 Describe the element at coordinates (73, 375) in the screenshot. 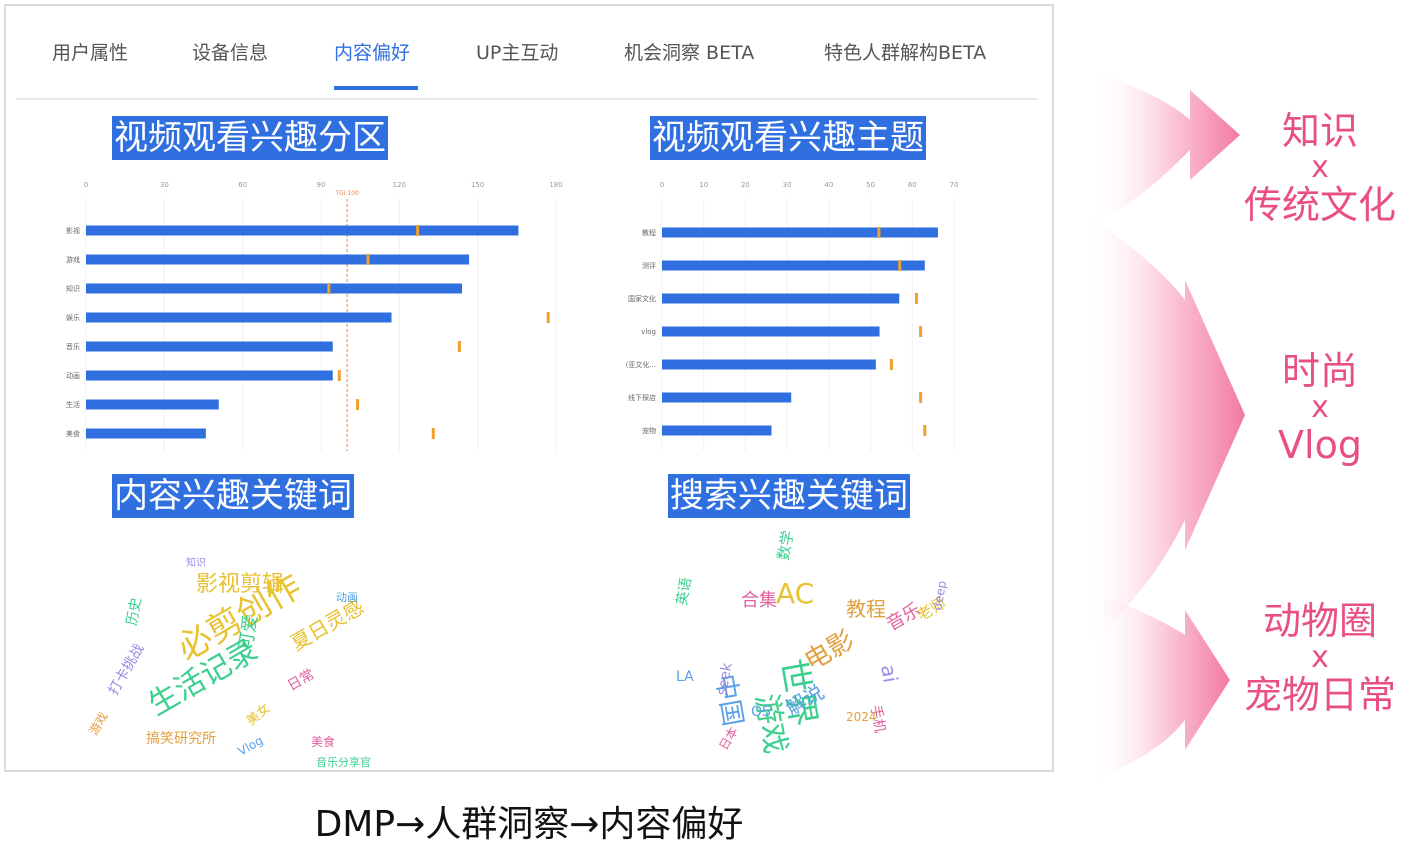

I see `category-label: 动画` at that location.